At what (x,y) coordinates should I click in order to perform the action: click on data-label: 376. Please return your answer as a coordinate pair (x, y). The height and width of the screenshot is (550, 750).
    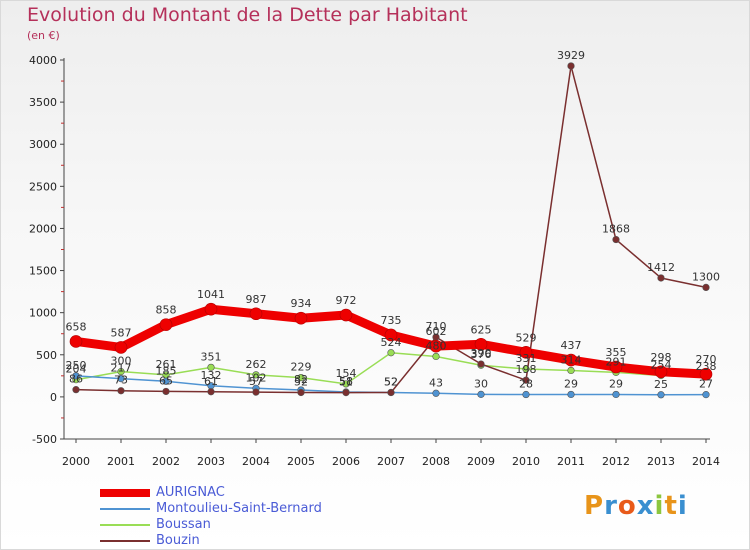
    Looking at the image, I should click on (481, 354).